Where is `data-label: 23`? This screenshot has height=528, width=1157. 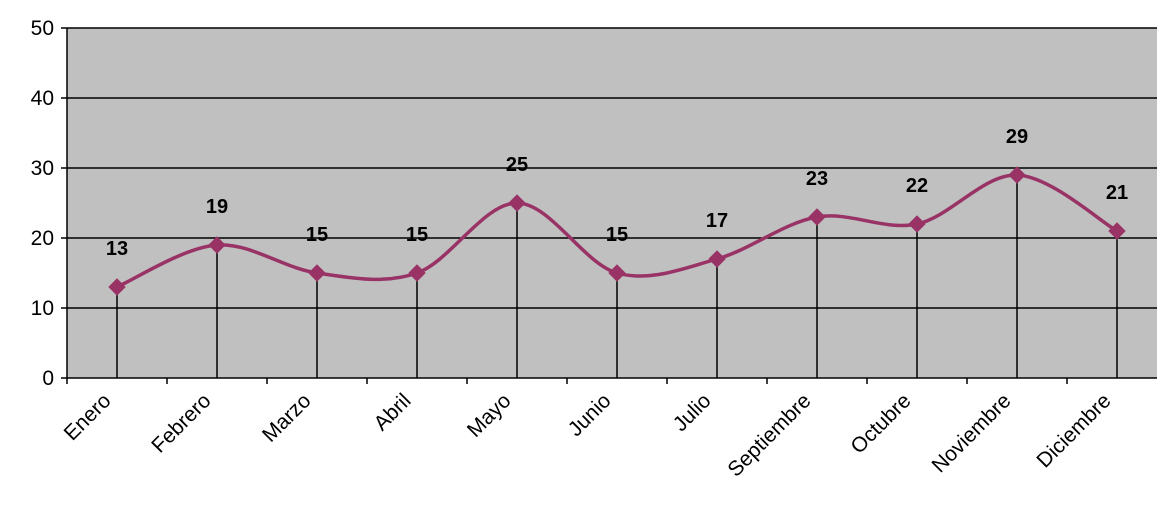 data-label: 23 is located at coordinates (817, 179).